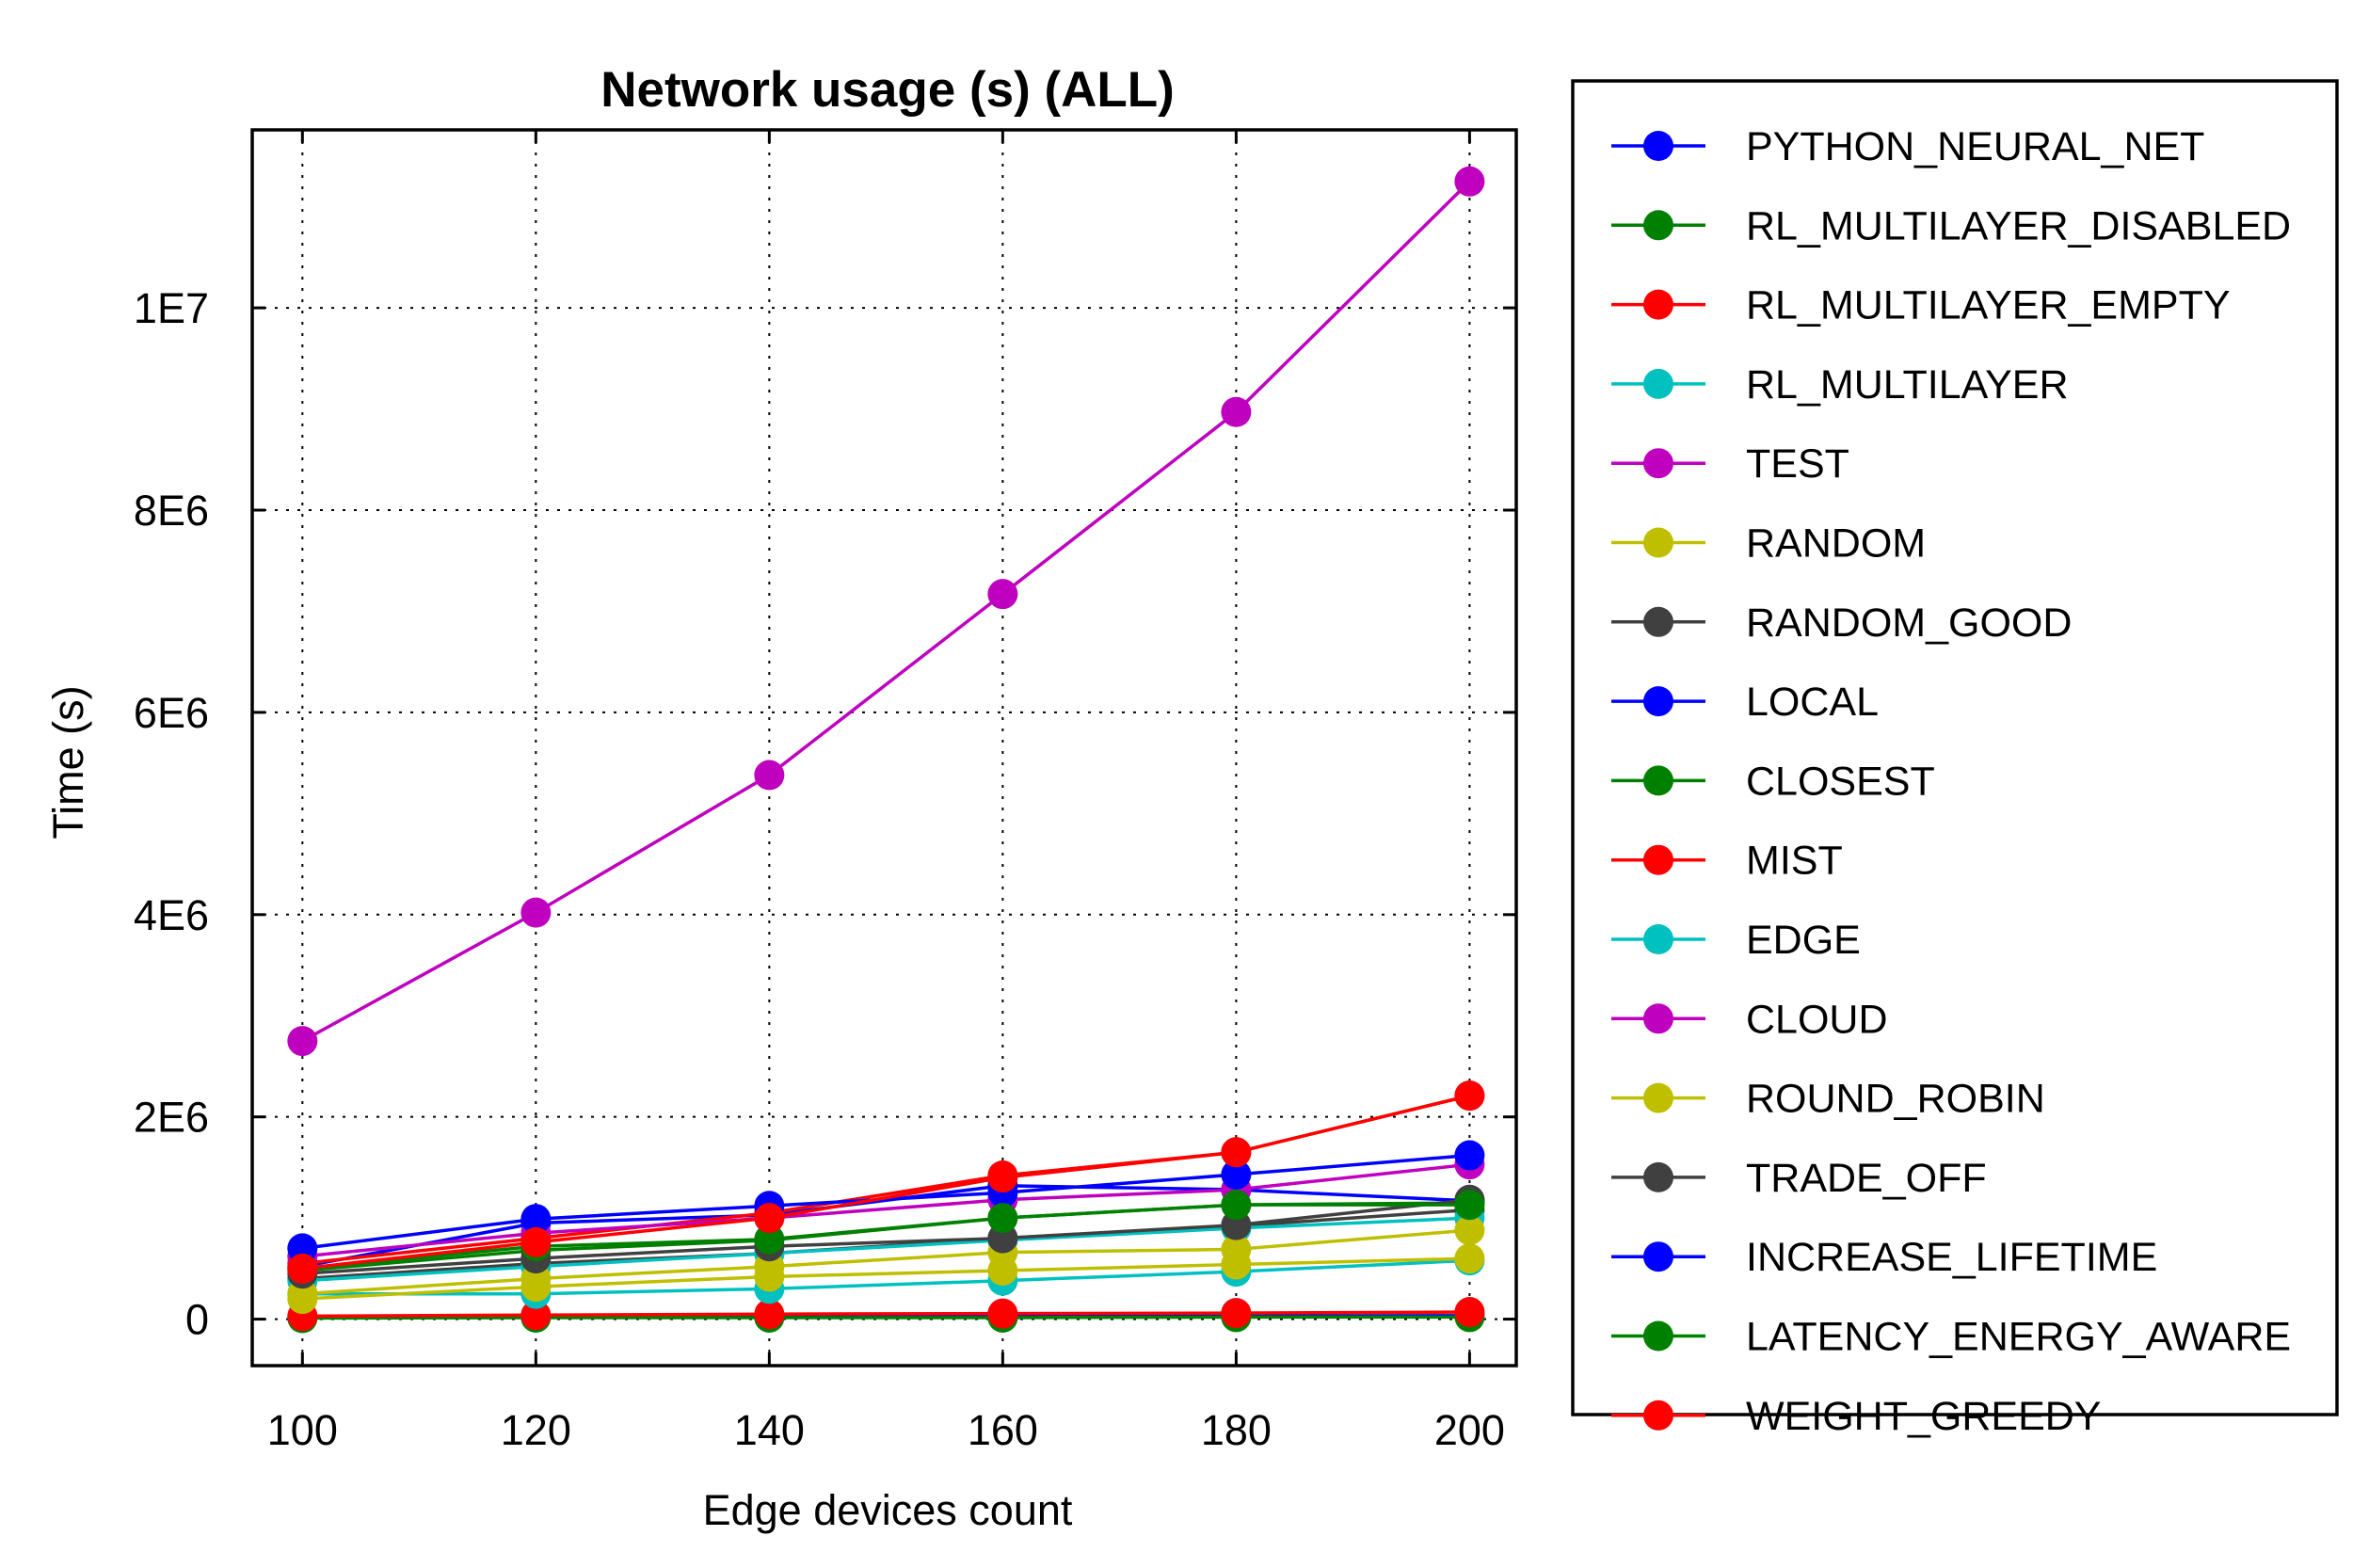 This screenshot has height=1568, width=2353. Describe the element at coordinates (887, 90) in the screenshot. I see `chart-title: Network usage (s) (ALL)` at that location.